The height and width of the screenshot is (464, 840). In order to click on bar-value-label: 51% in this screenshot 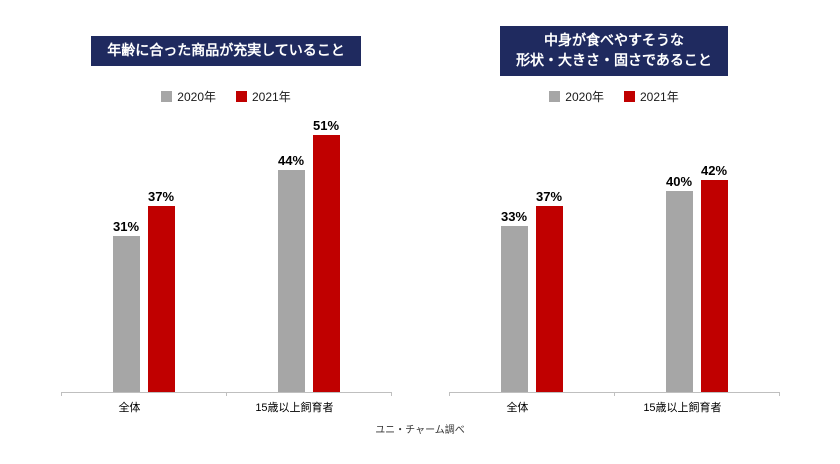, I will do `click(326, 125)`.